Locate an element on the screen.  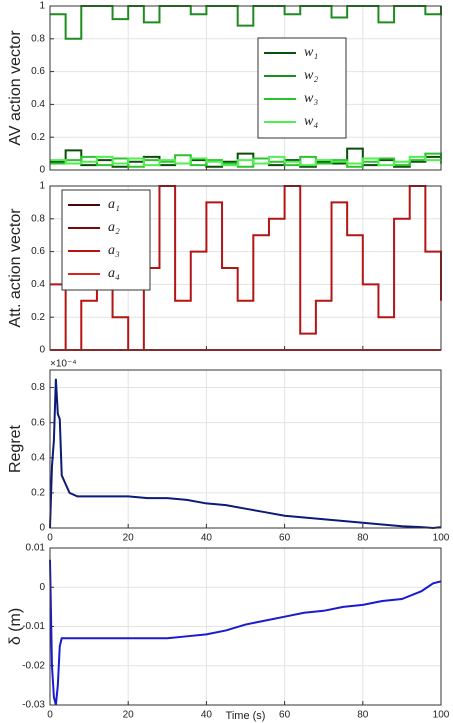
legend: w₁ w₂ w₃ w₄ is located at coordinates (302, 88).